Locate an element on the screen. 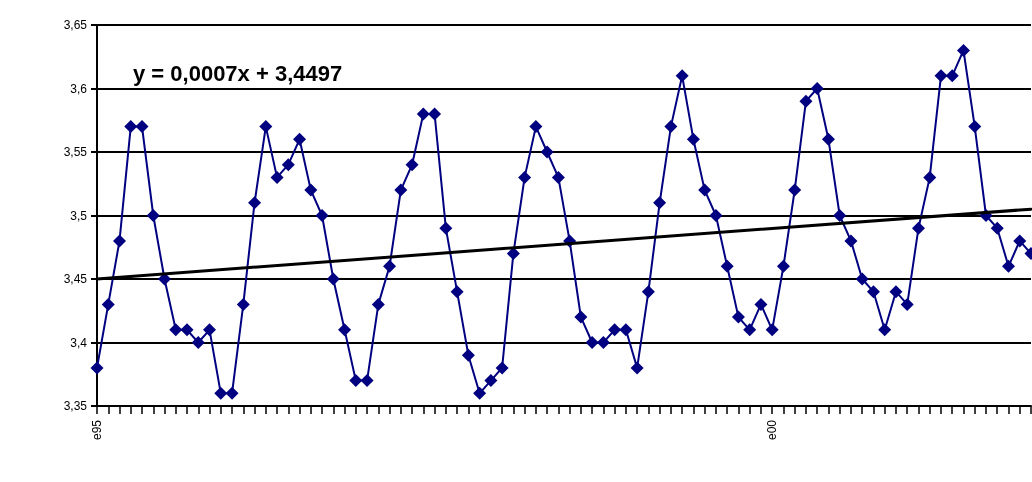  x-tick-label: e95 is located at coordinates (97, 430).